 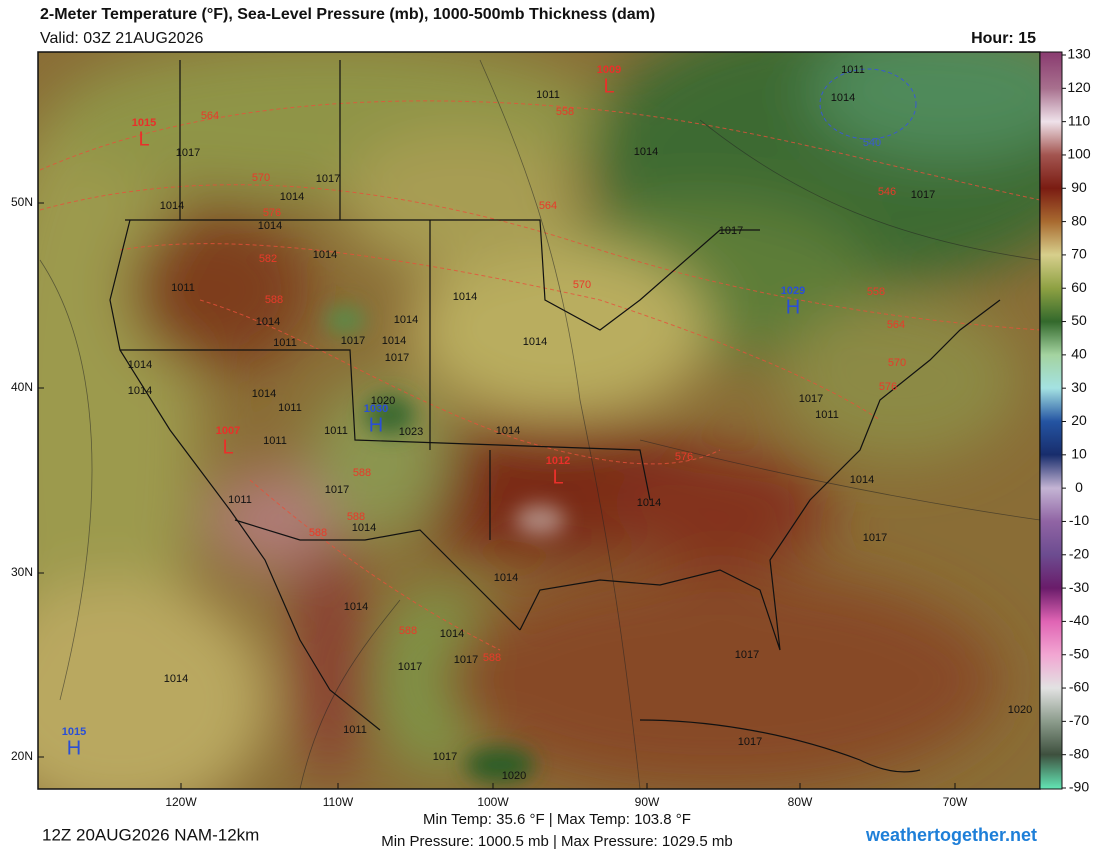 I want to click on thickness-label: 564, so click(x=210, y=116).